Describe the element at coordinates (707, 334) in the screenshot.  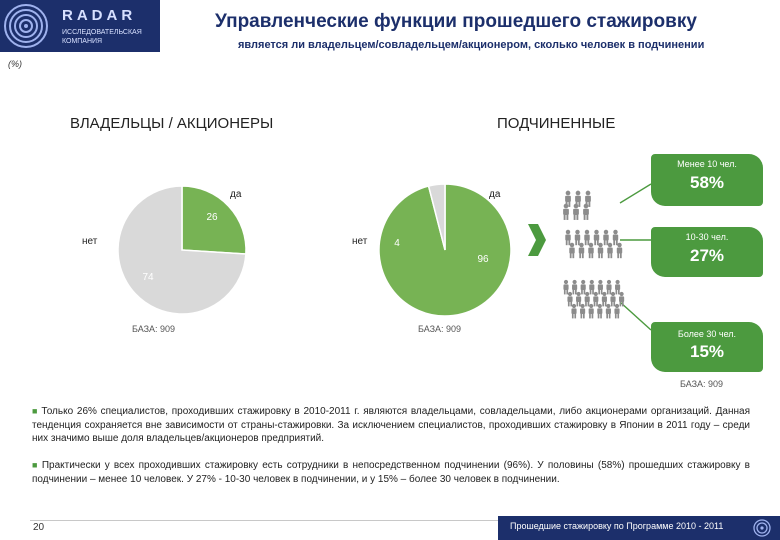
I see `callout-label: Более 30 чел.` at that location.